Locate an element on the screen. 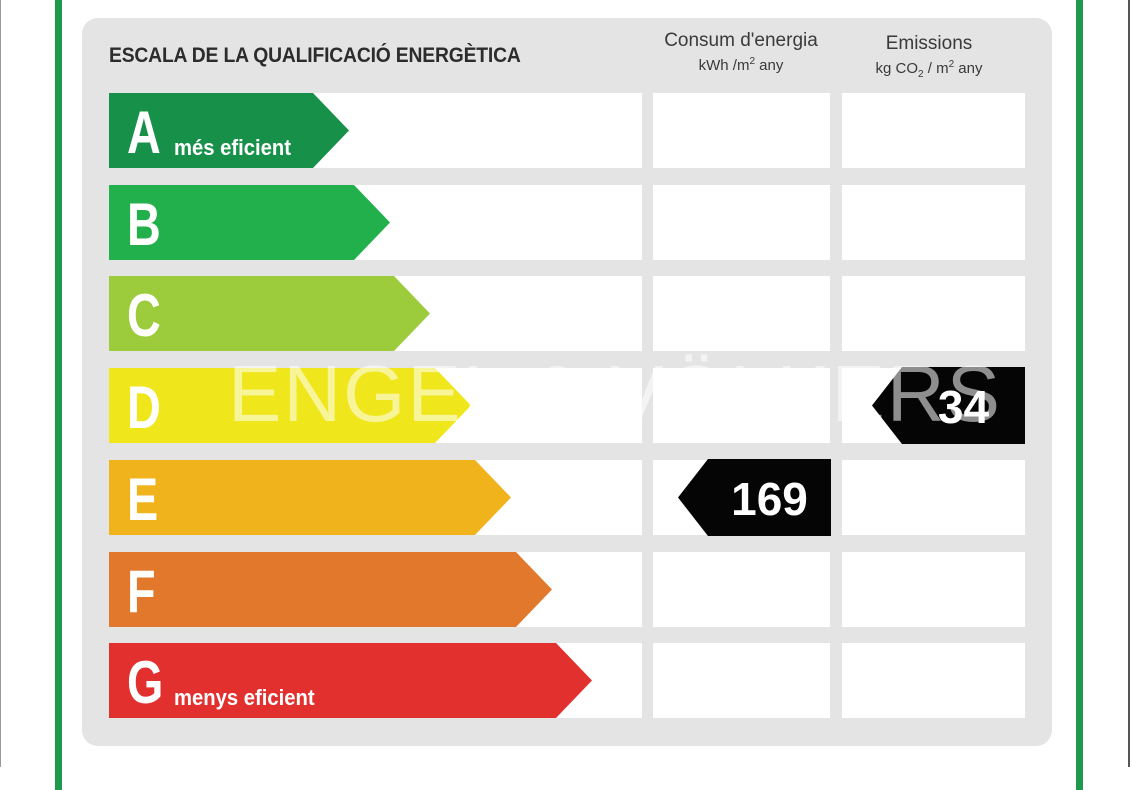  emissions-rating-value: 34 is located at coordinates (963, 407).